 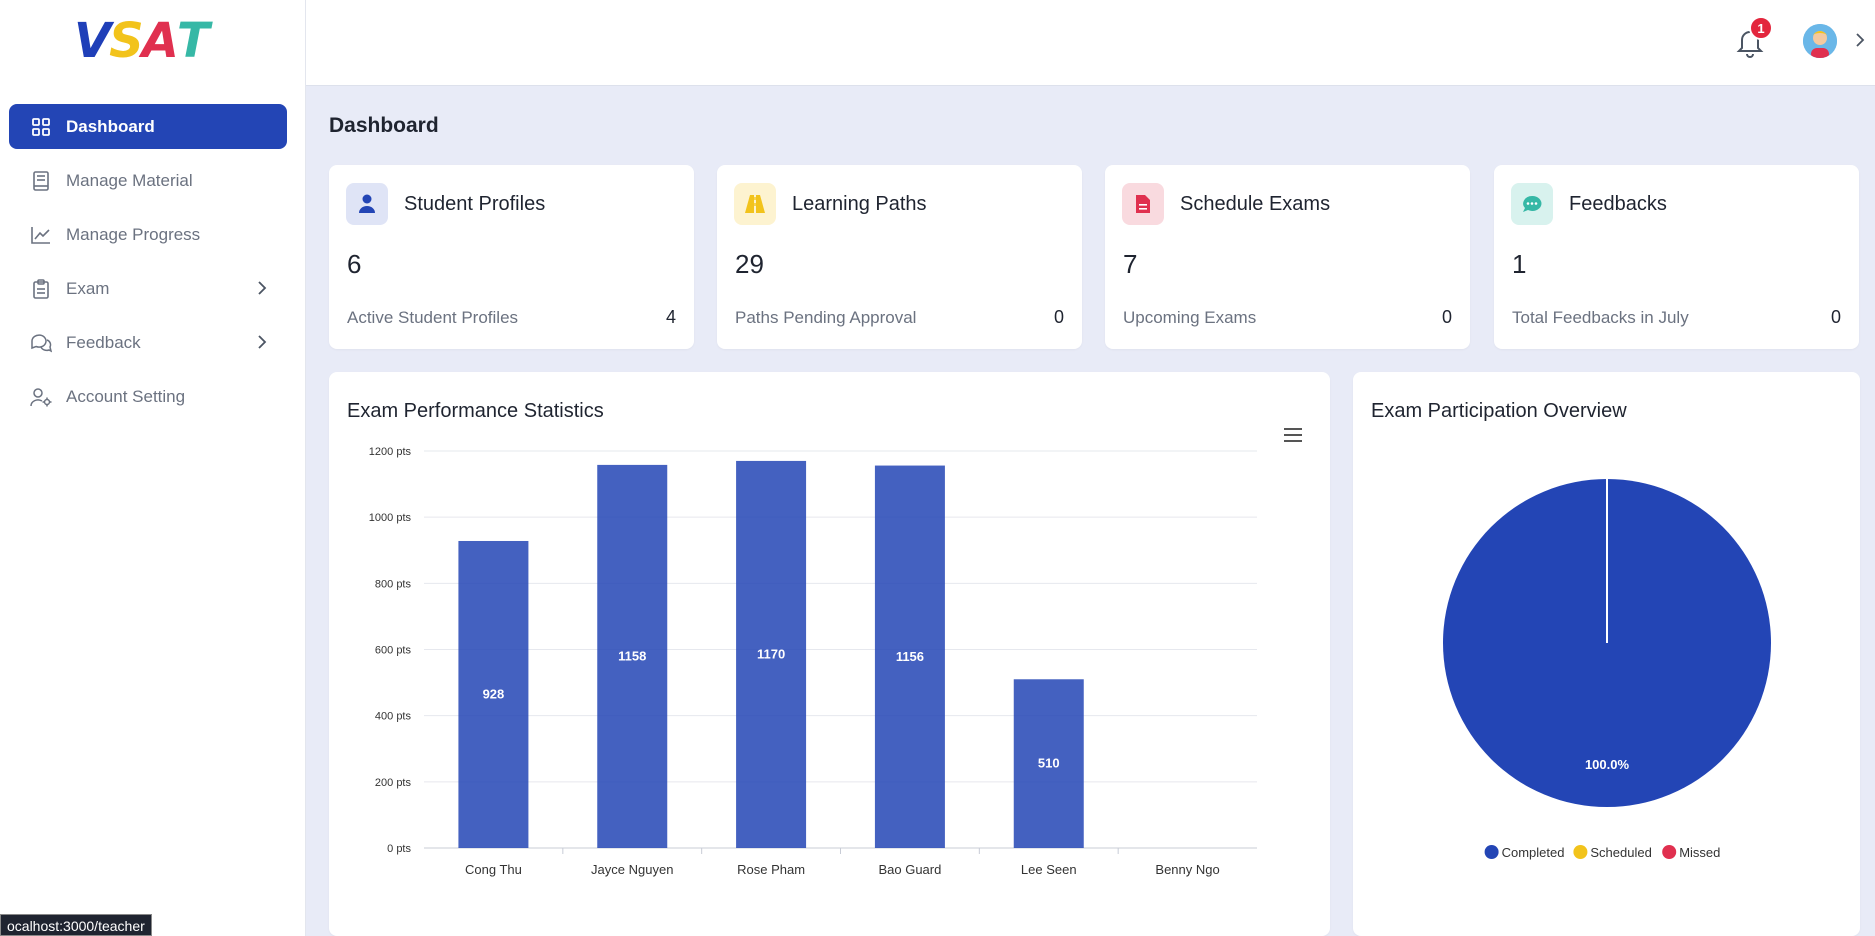 I want to click on notification-badge: 1, so click(x=1761, y=28).